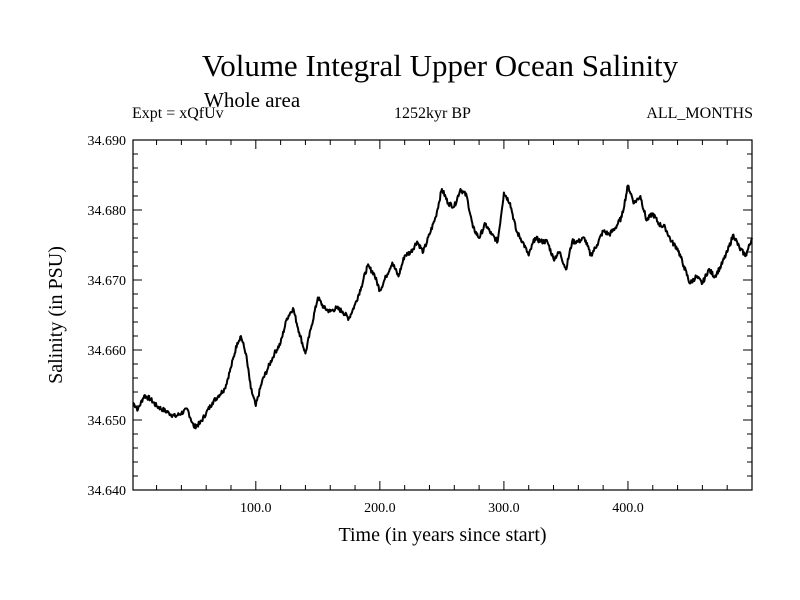  Describe the element at coordinates (380, 508) in the screenshot. I see `x-tick-label: 200.0` at that location.